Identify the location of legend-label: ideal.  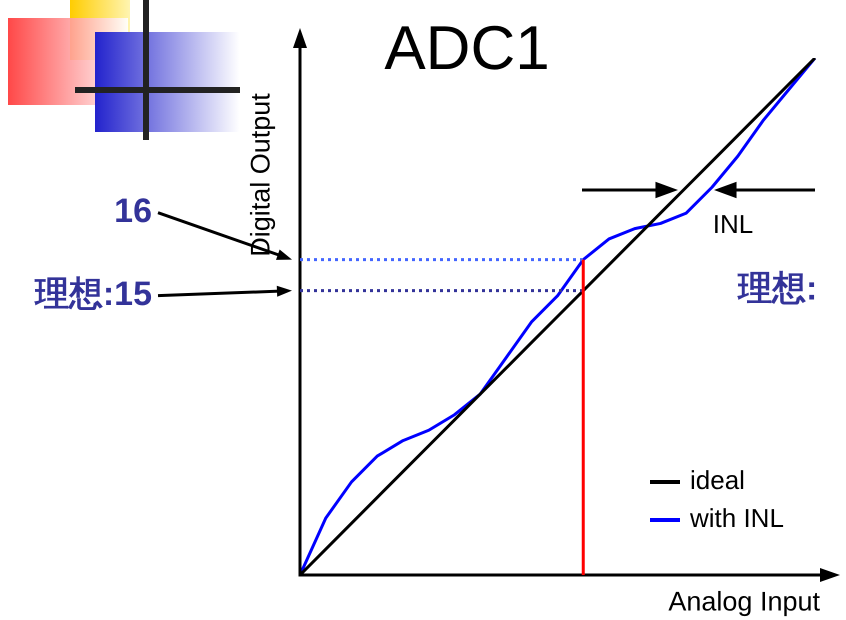
(717, 480).